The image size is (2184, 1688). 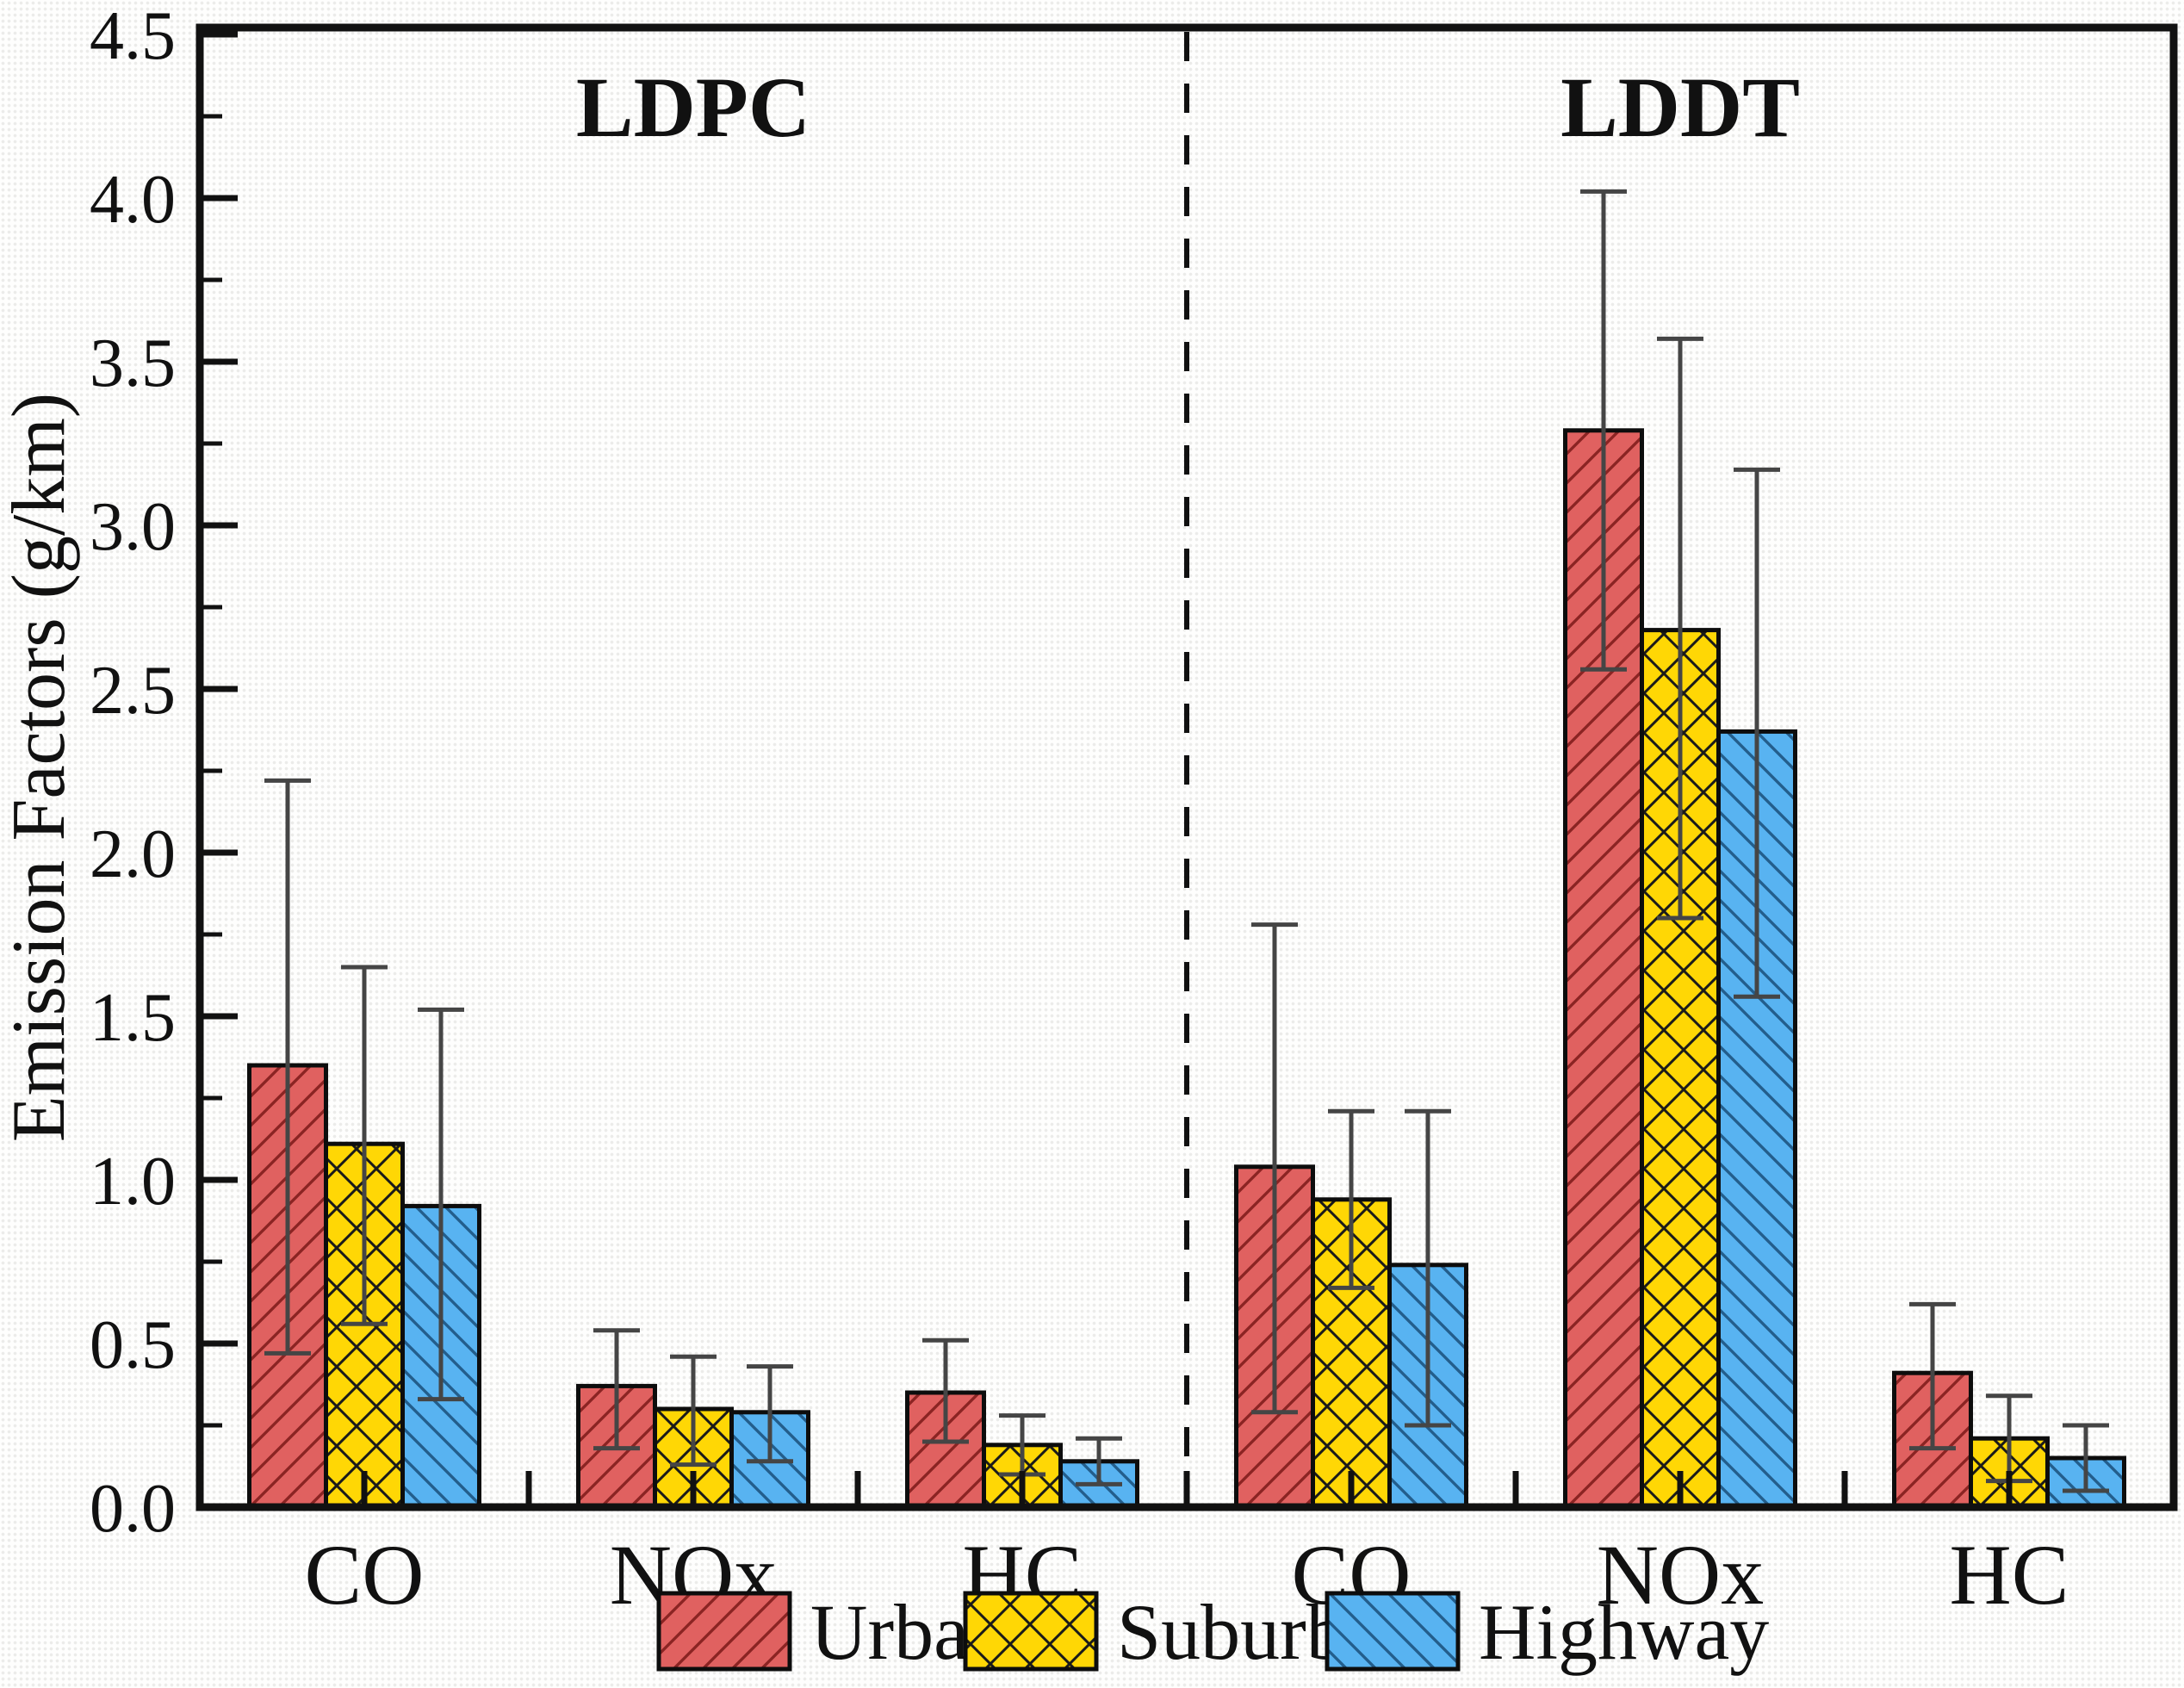 I want to click on y-axis-title: Emission Factors (g/km), so click(x=40, y=768).